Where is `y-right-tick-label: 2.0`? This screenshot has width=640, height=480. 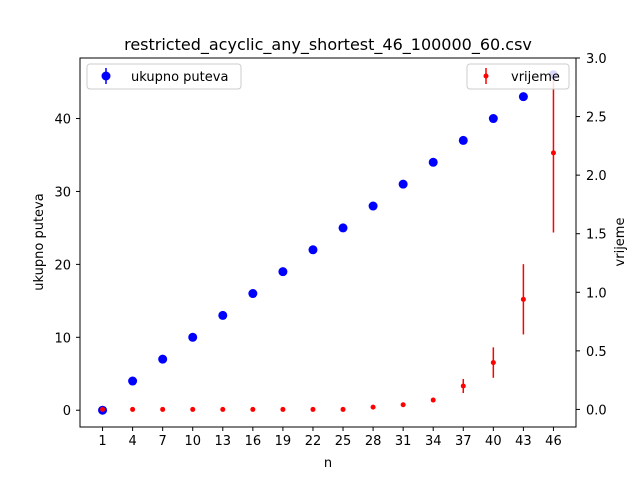 y-right-tick-label: 2.0 is located at coordinates (596, 176).